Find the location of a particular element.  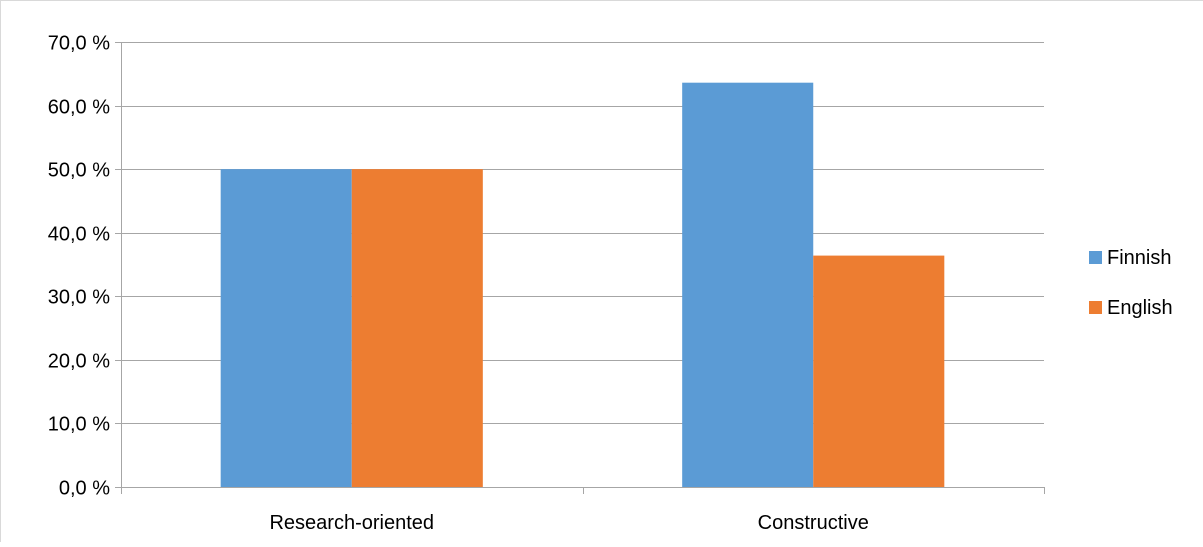

y-tick-label: 20,0 % is located at coordinates (79, 362).